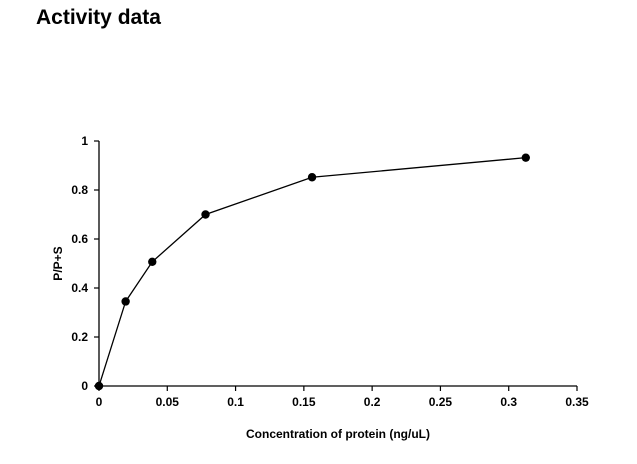  Describe the element at coordinates (79, 337) in the screenshot. I see `y-tick-label: 0.2` at that location.